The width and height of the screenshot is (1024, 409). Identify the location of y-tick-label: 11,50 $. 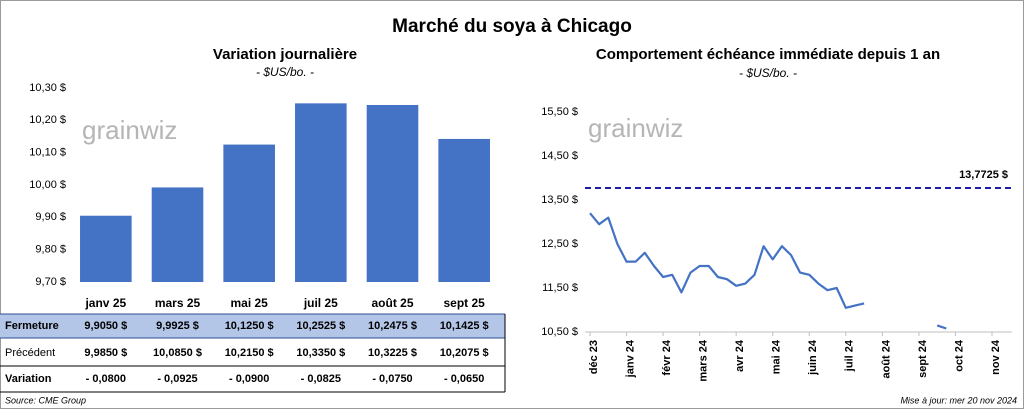
(560, 288).